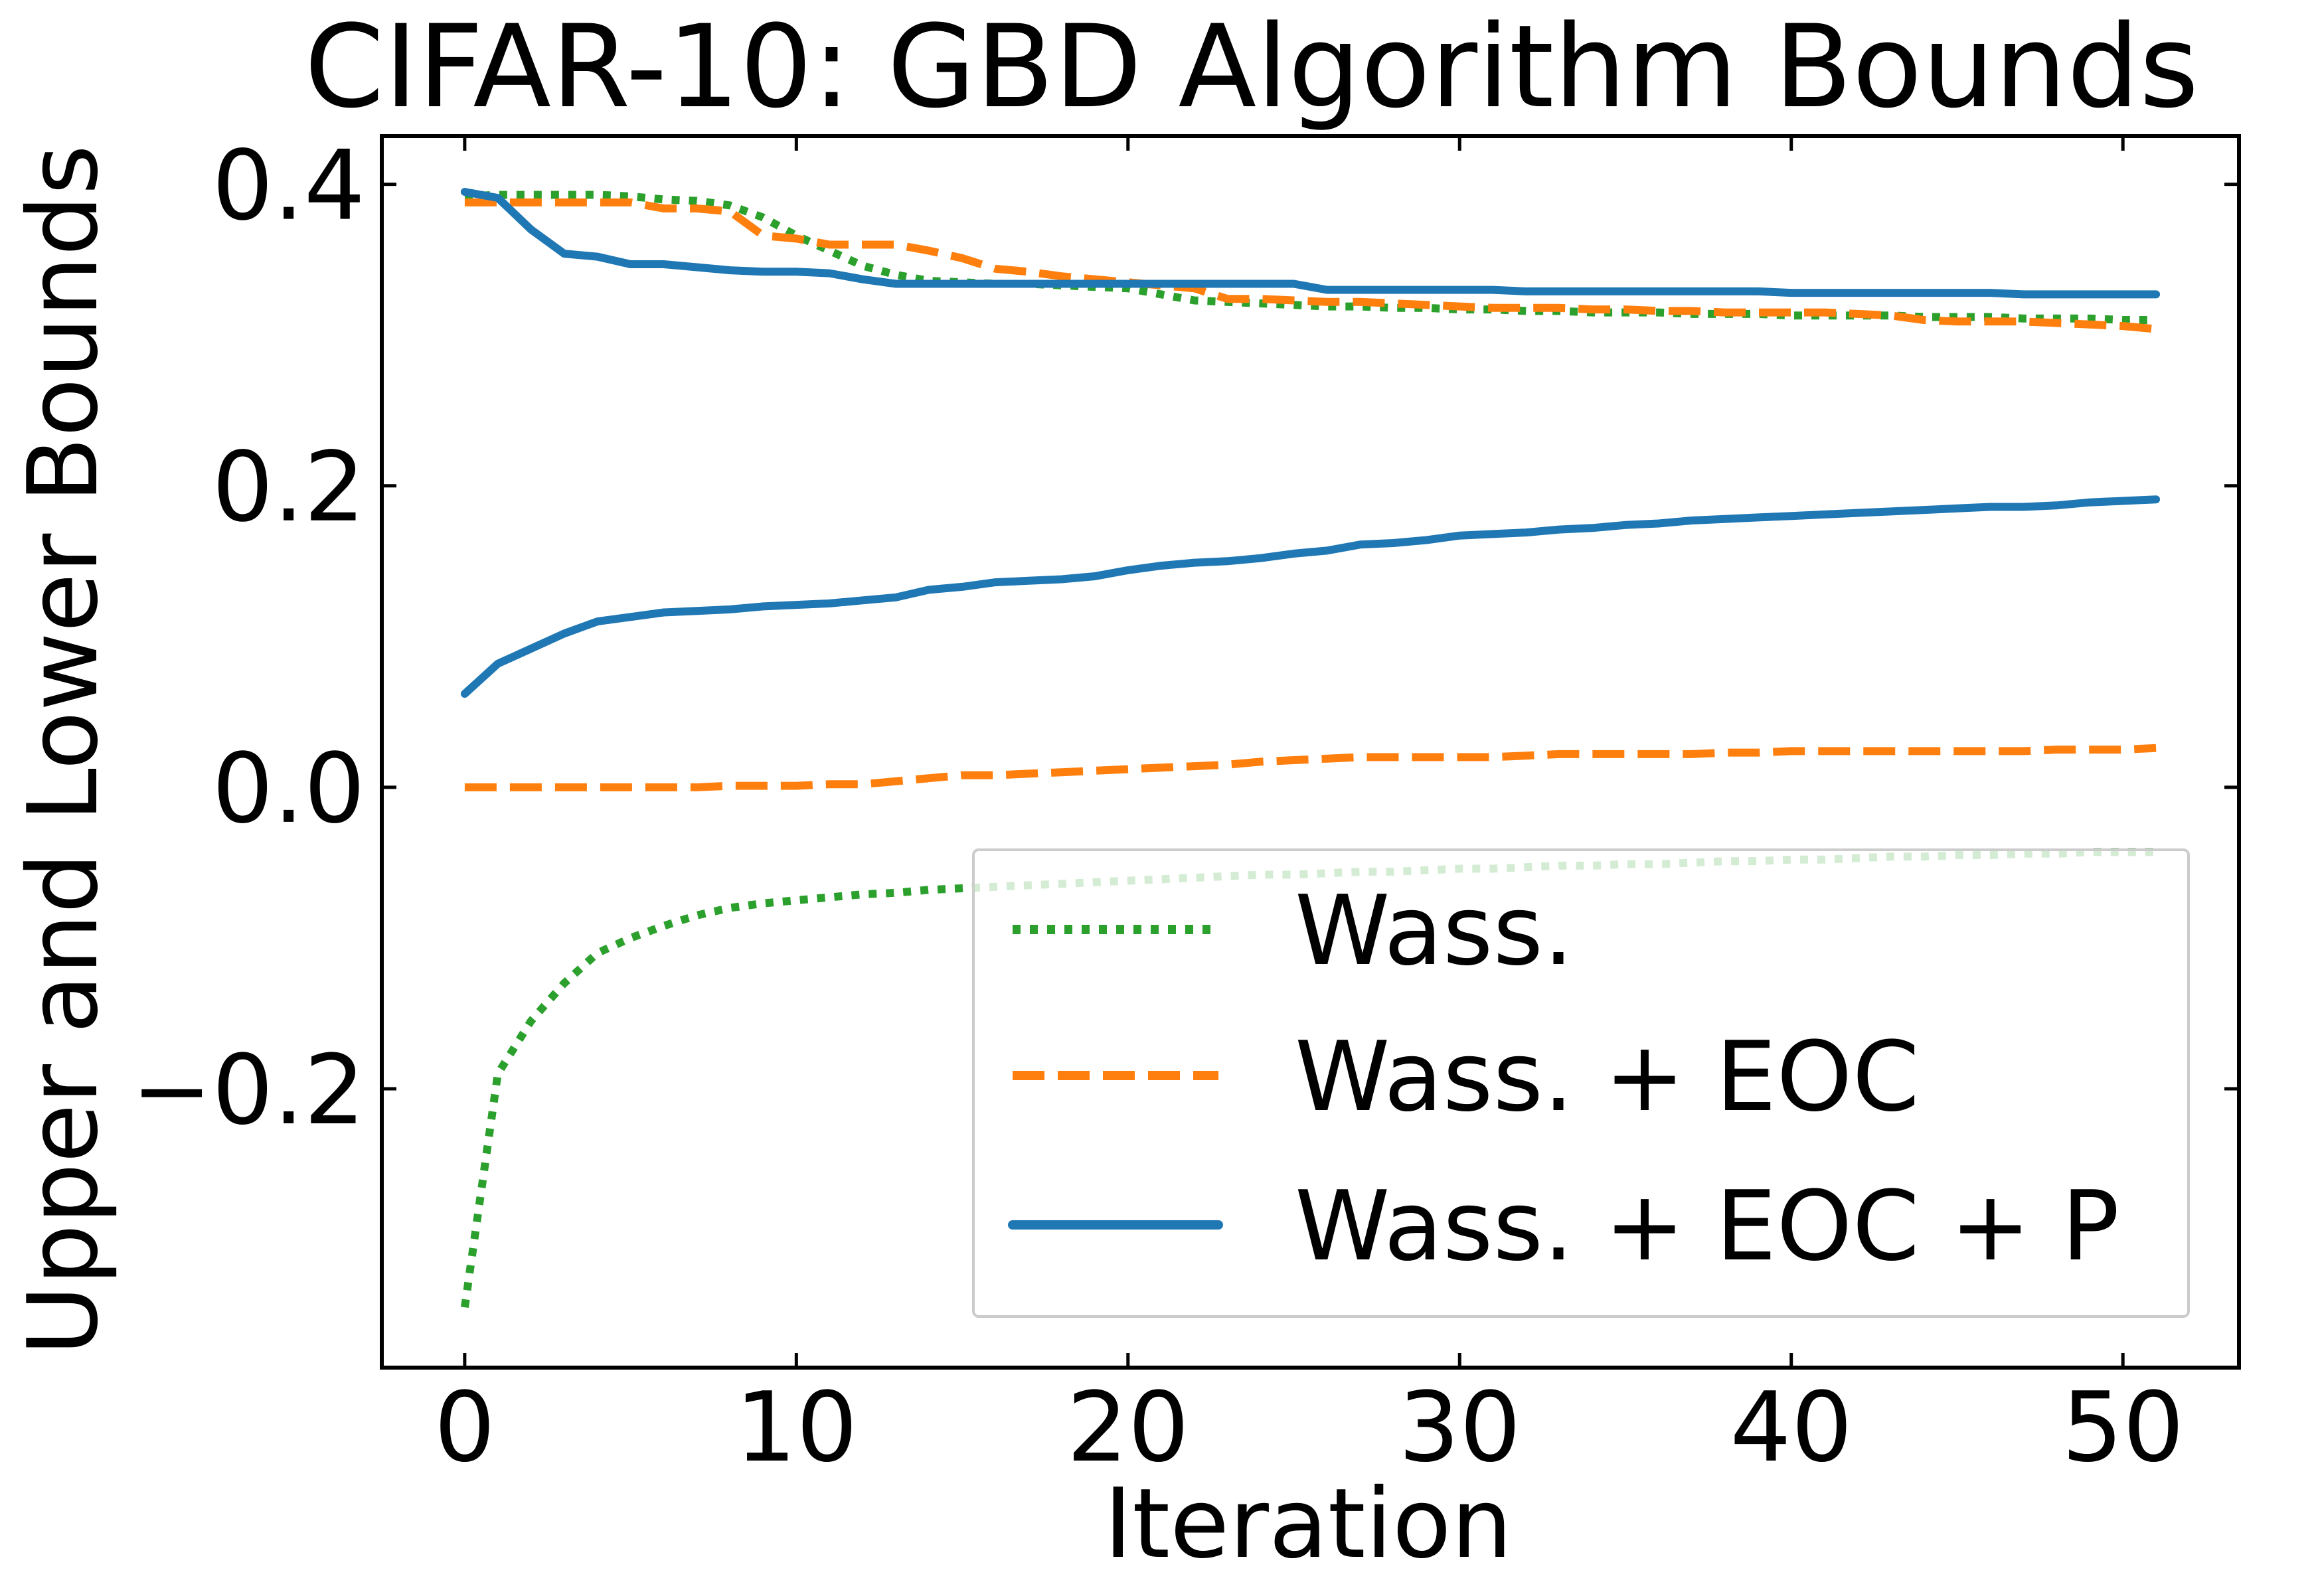 The height and width of the screenshot is (1596, 2316). I want to click on y-tick-labels: −0.2 0.0 0.2 0.4, so click(248, 638).